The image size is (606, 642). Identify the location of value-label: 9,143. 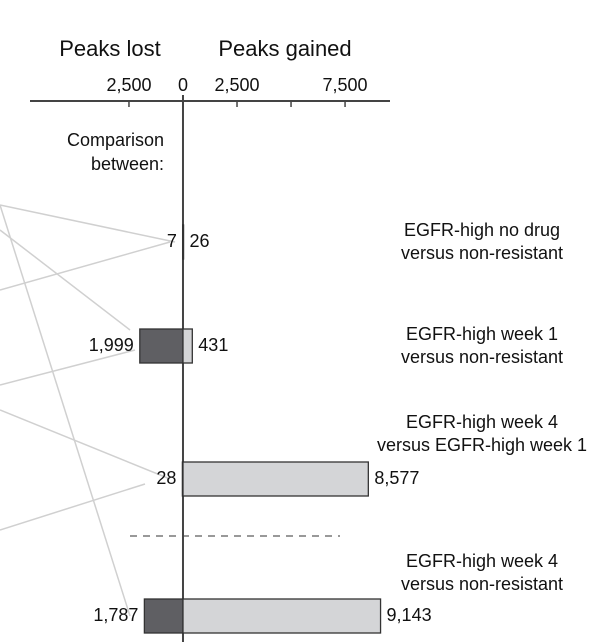
(409, 615).